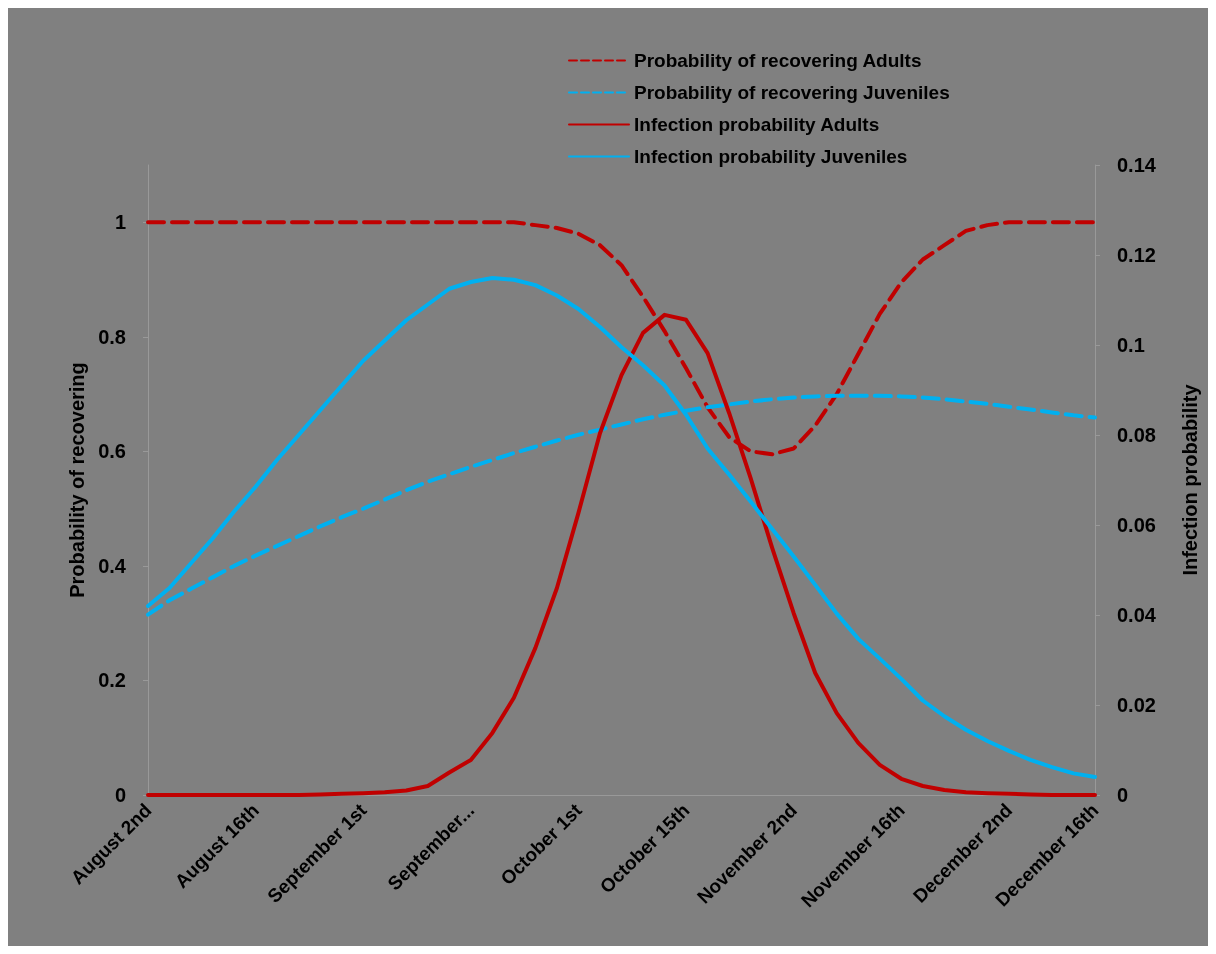 The image size is (1216, 954). Describe the element at coordinates (77, 480) in the screenshot. I see `y-axis-title: Probability of recovering` at that location.